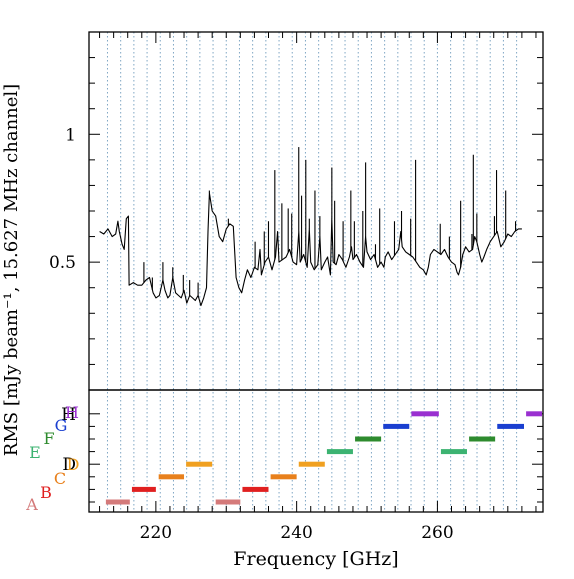 The height and width of the screenshot is (579, 574). I want to click on legend-letter-D: D, so click(73, 464).